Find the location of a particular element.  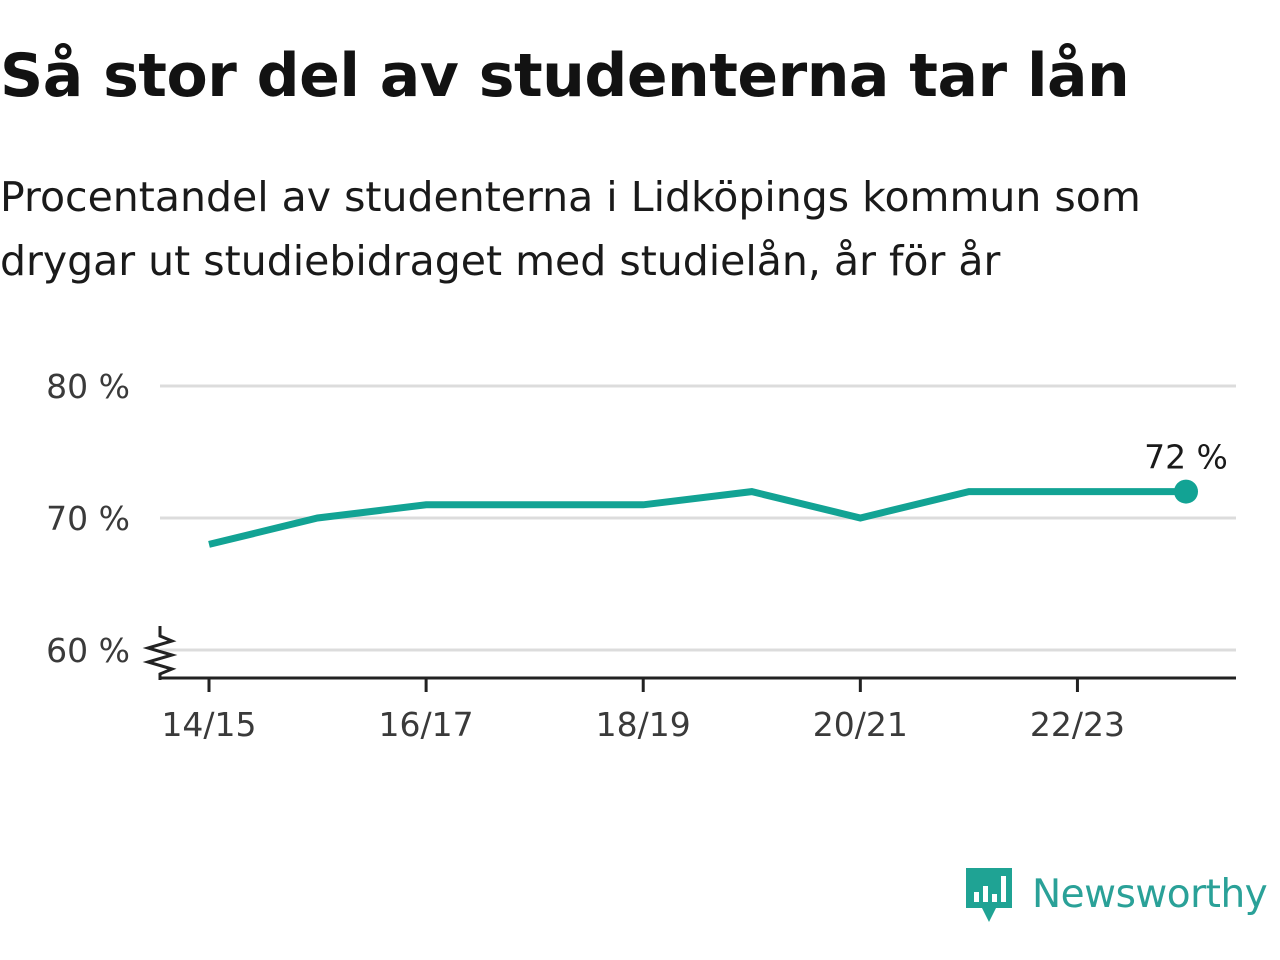

x-tick-label: 22/23 is located at coordinates (1077, 724).